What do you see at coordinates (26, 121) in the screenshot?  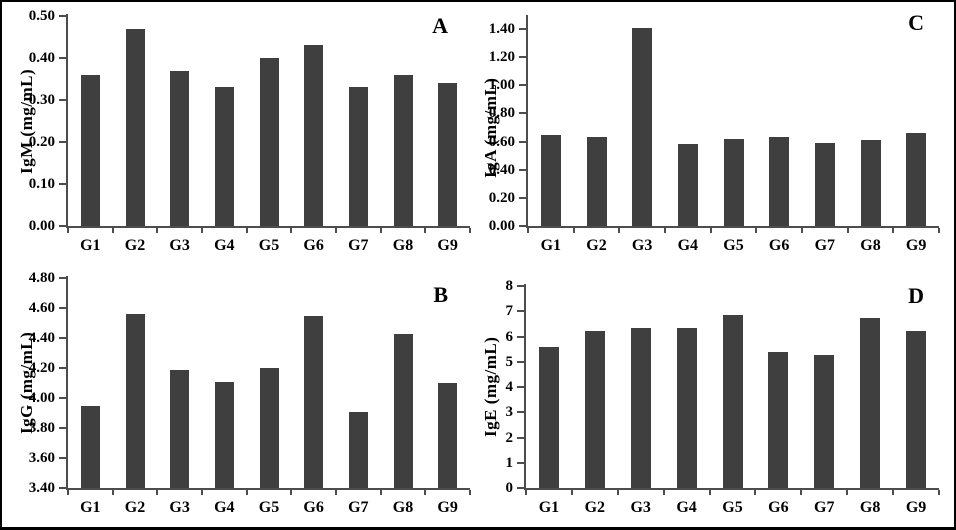 I see `y-axis-title: IgM (mg/mL)` at bounding box center [26, 121].